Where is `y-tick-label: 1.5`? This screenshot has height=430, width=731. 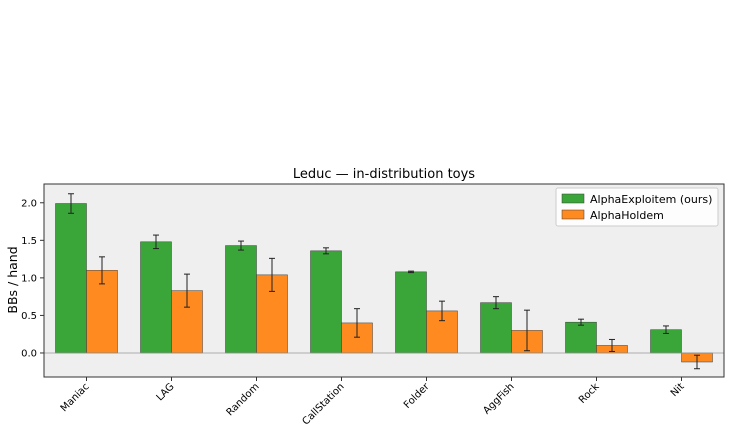 y-tick-label: 1.5 is located at coordinates (29, 241).